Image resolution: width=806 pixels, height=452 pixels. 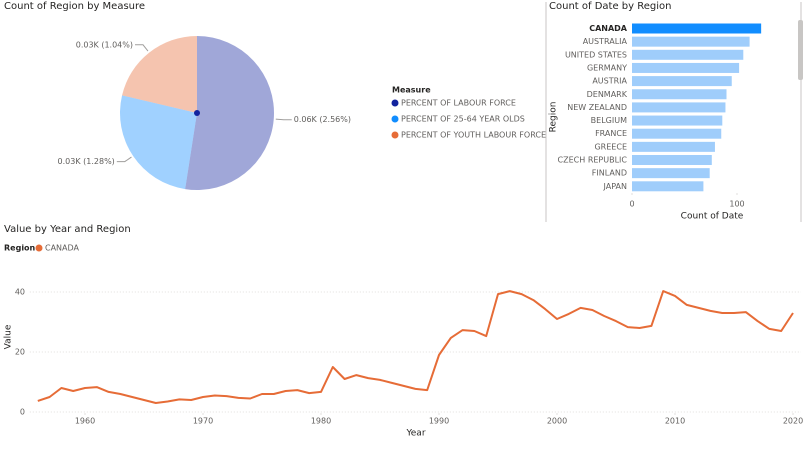 I want to click on y-tick-label: BELGIUM, so click(x=609, y=120).